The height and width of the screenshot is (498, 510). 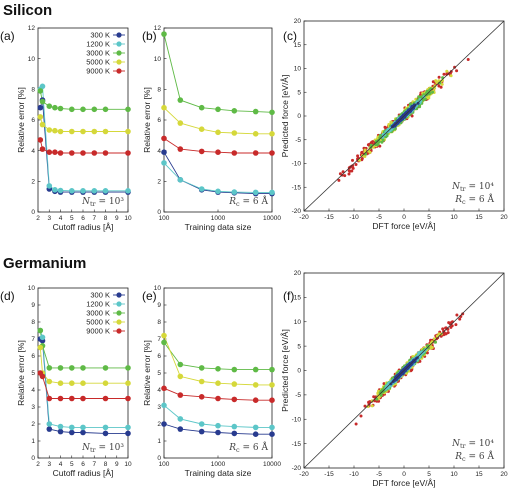 I want to click on x-axis-label: DFT force [eV/Å], so click(x=403, y=483).